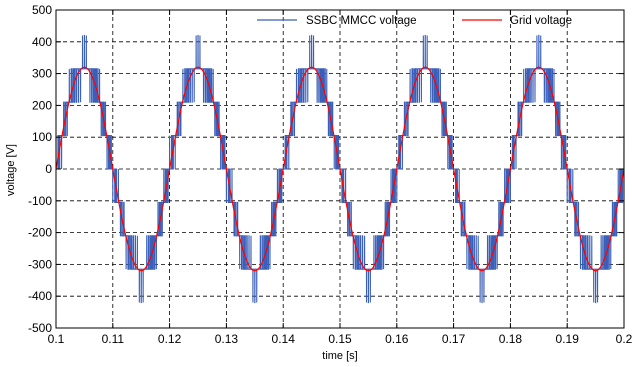  Describe the element at coordinates (11, 170) in the screenshot. I see `y-axis-title: voltage [V]` at that location.